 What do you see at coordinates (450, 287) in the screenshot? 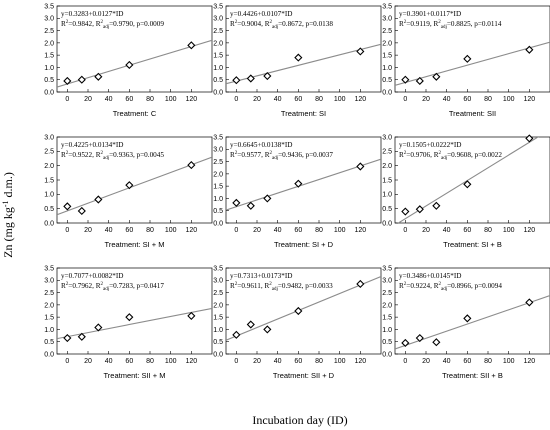
I see `regression-stats: R2=0.9224, R2adj=0.8966, p=0.0094` at bounding box center [450, 287].